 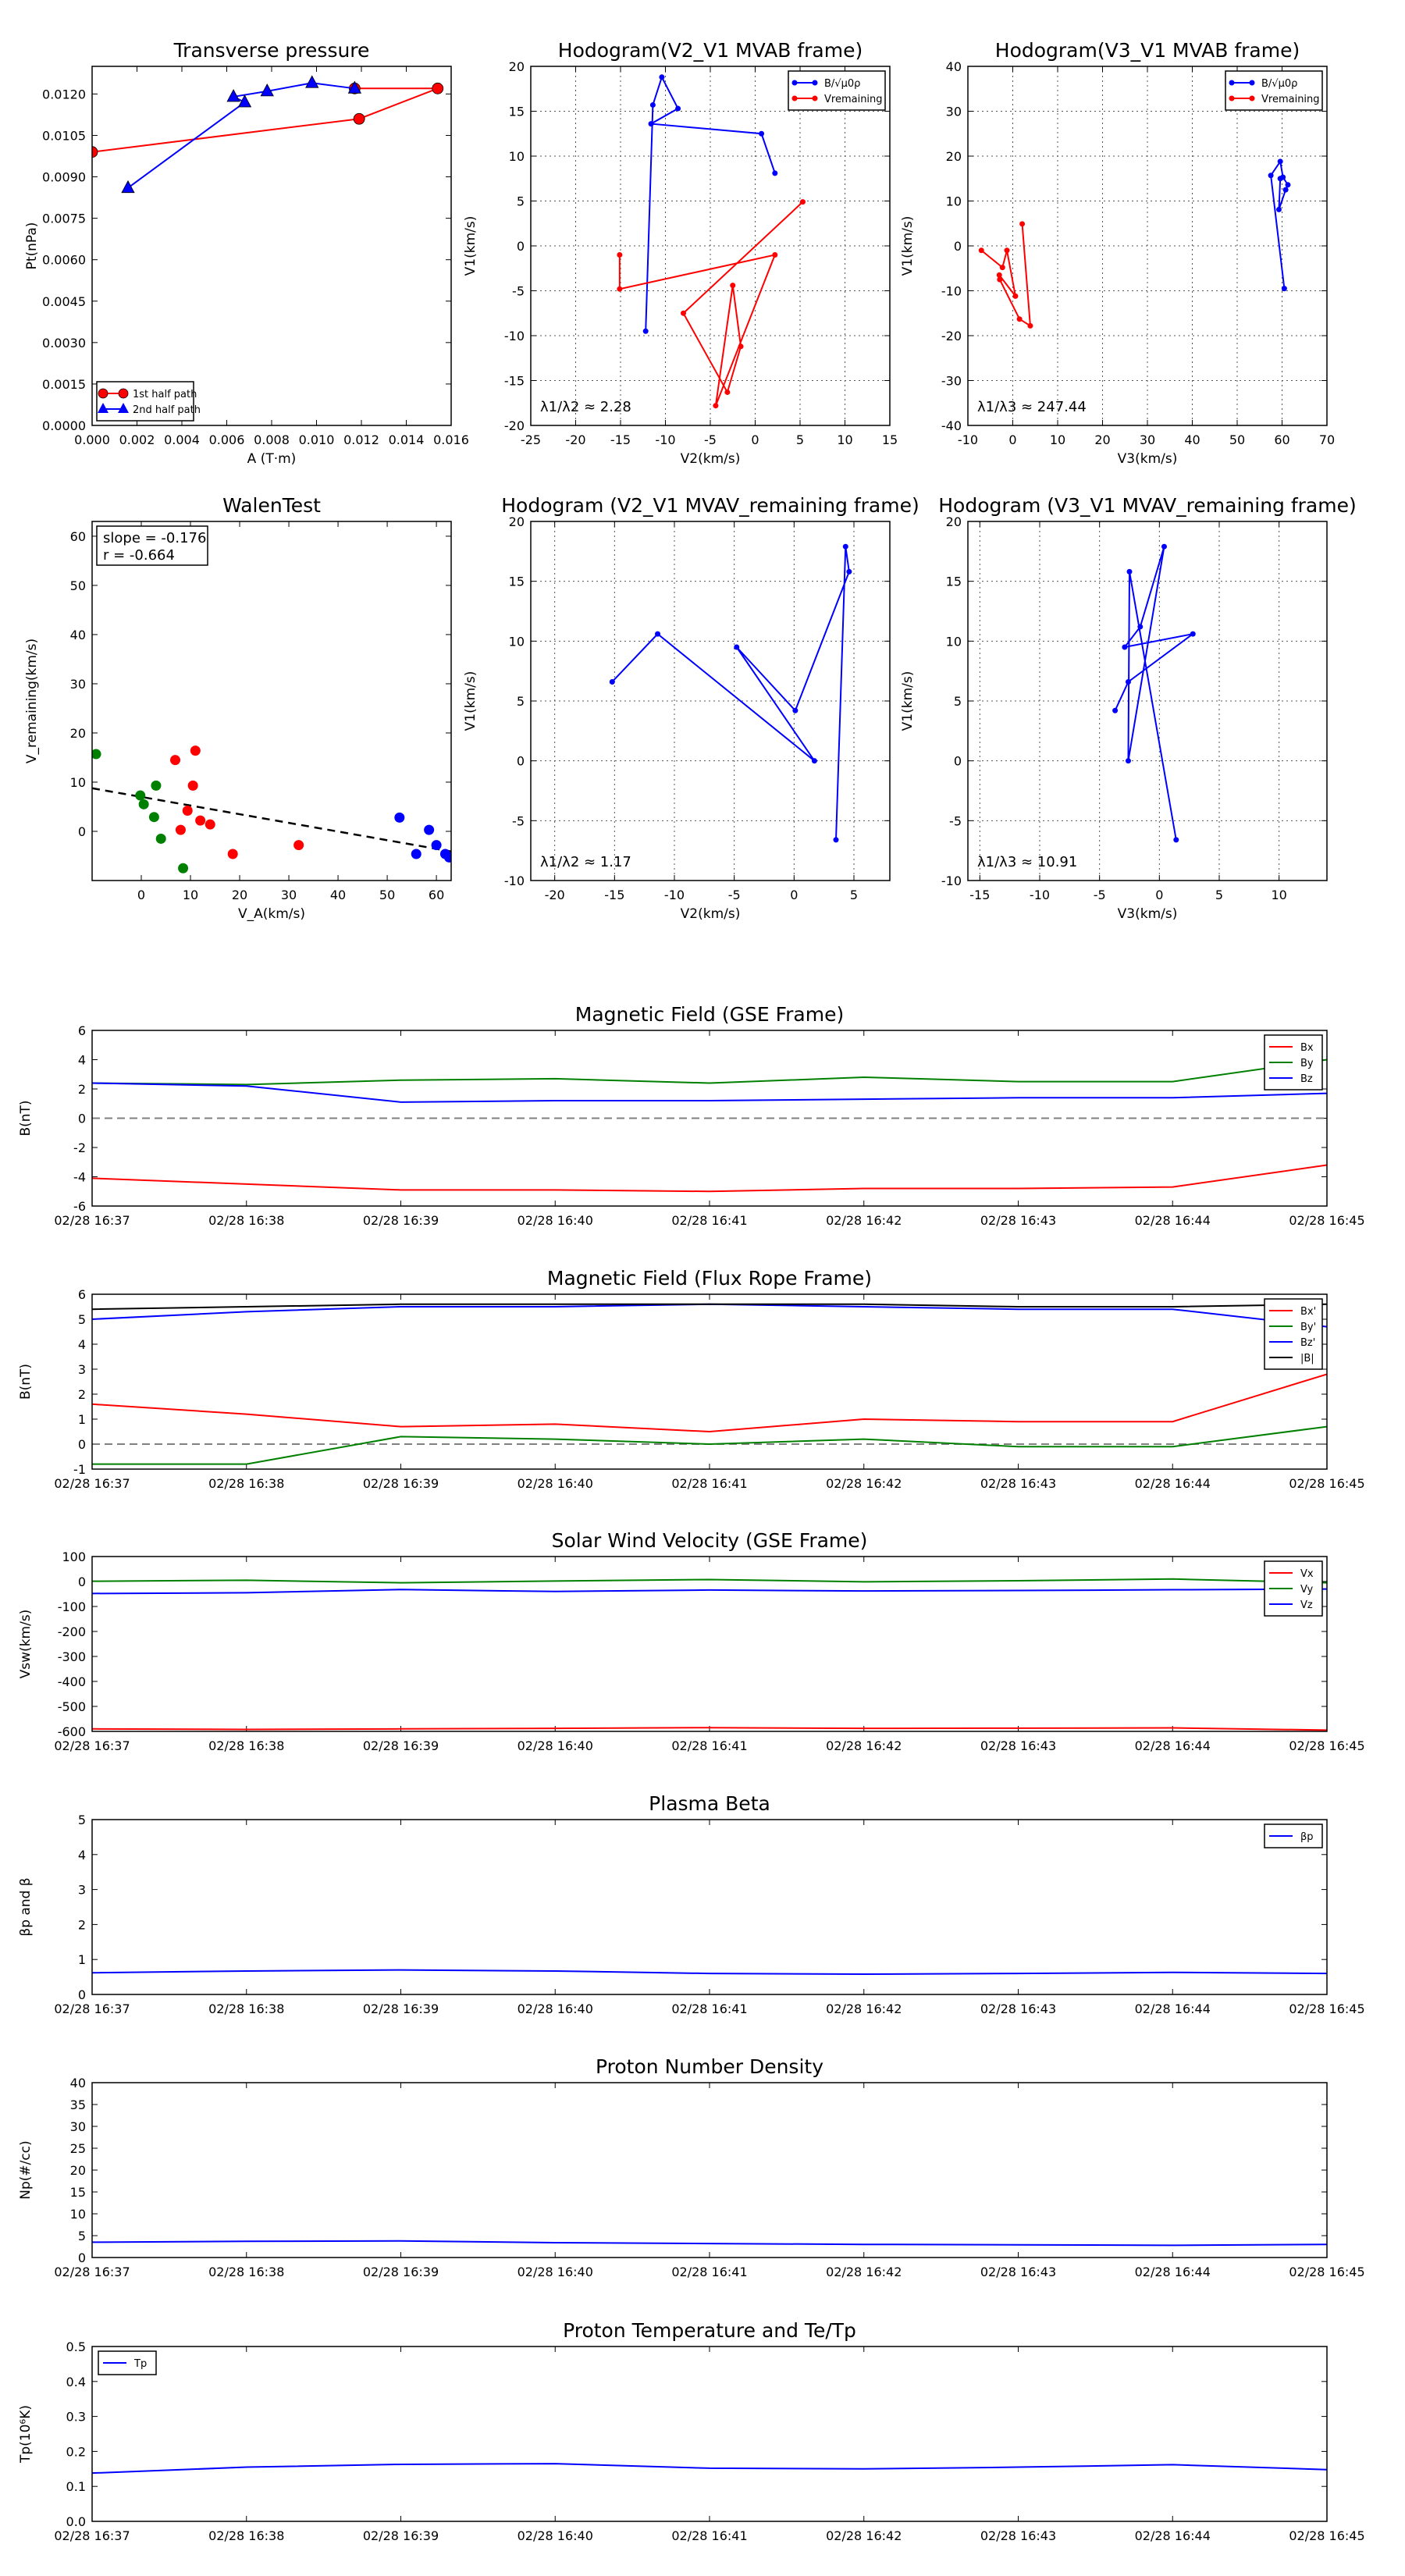 I want to click on legend-label: Vy, so click(x=1307, y=1590).